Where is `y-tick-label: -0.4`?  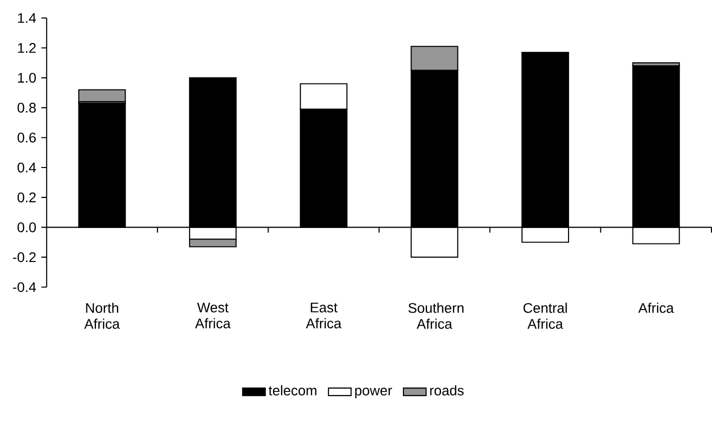 y-tick-label: -0.4 is located at coordinates (24, 287).